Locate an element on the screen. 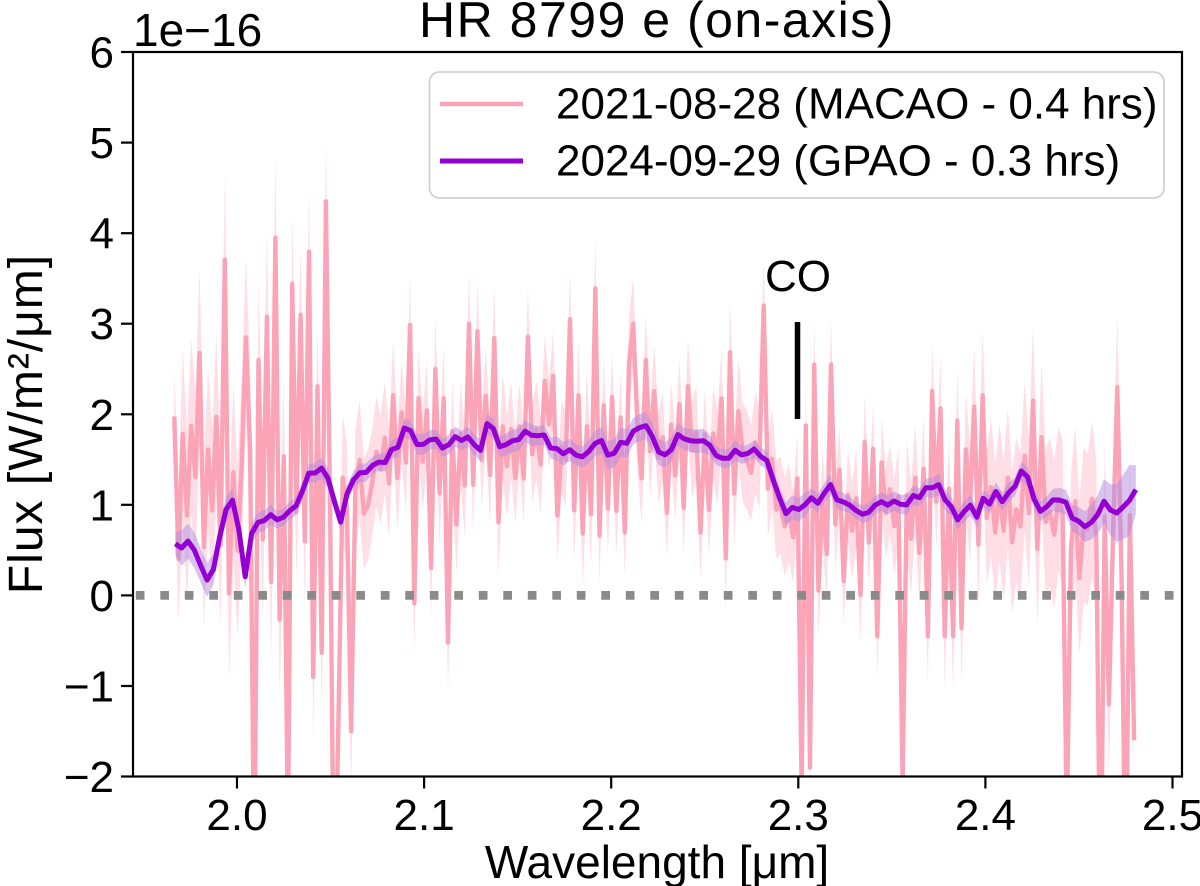 The height and width of the screenshot is (886, 1200). svg-text: 5 is located at coordinates (102, 143).